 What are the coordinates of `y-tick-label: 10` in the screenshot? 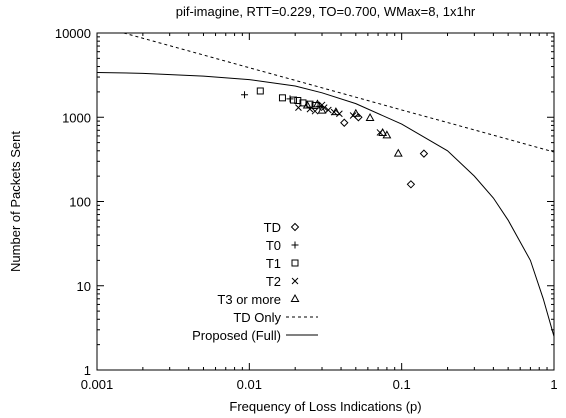 It's located at (84, 286).